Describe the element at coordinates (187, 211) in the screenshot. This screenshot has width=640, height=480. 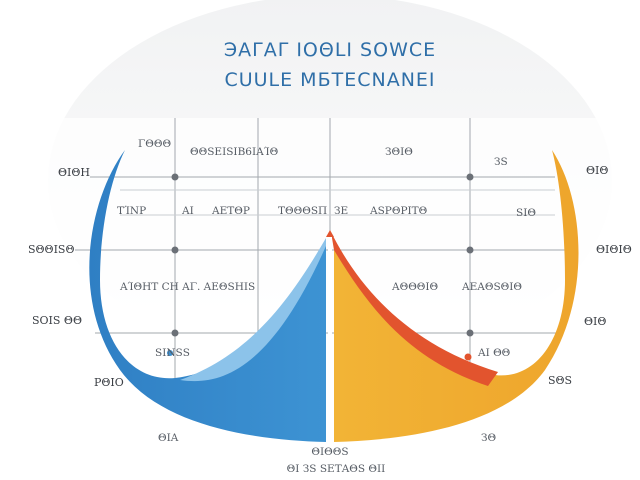
I see `label-b2: ΑΙ` at that location.